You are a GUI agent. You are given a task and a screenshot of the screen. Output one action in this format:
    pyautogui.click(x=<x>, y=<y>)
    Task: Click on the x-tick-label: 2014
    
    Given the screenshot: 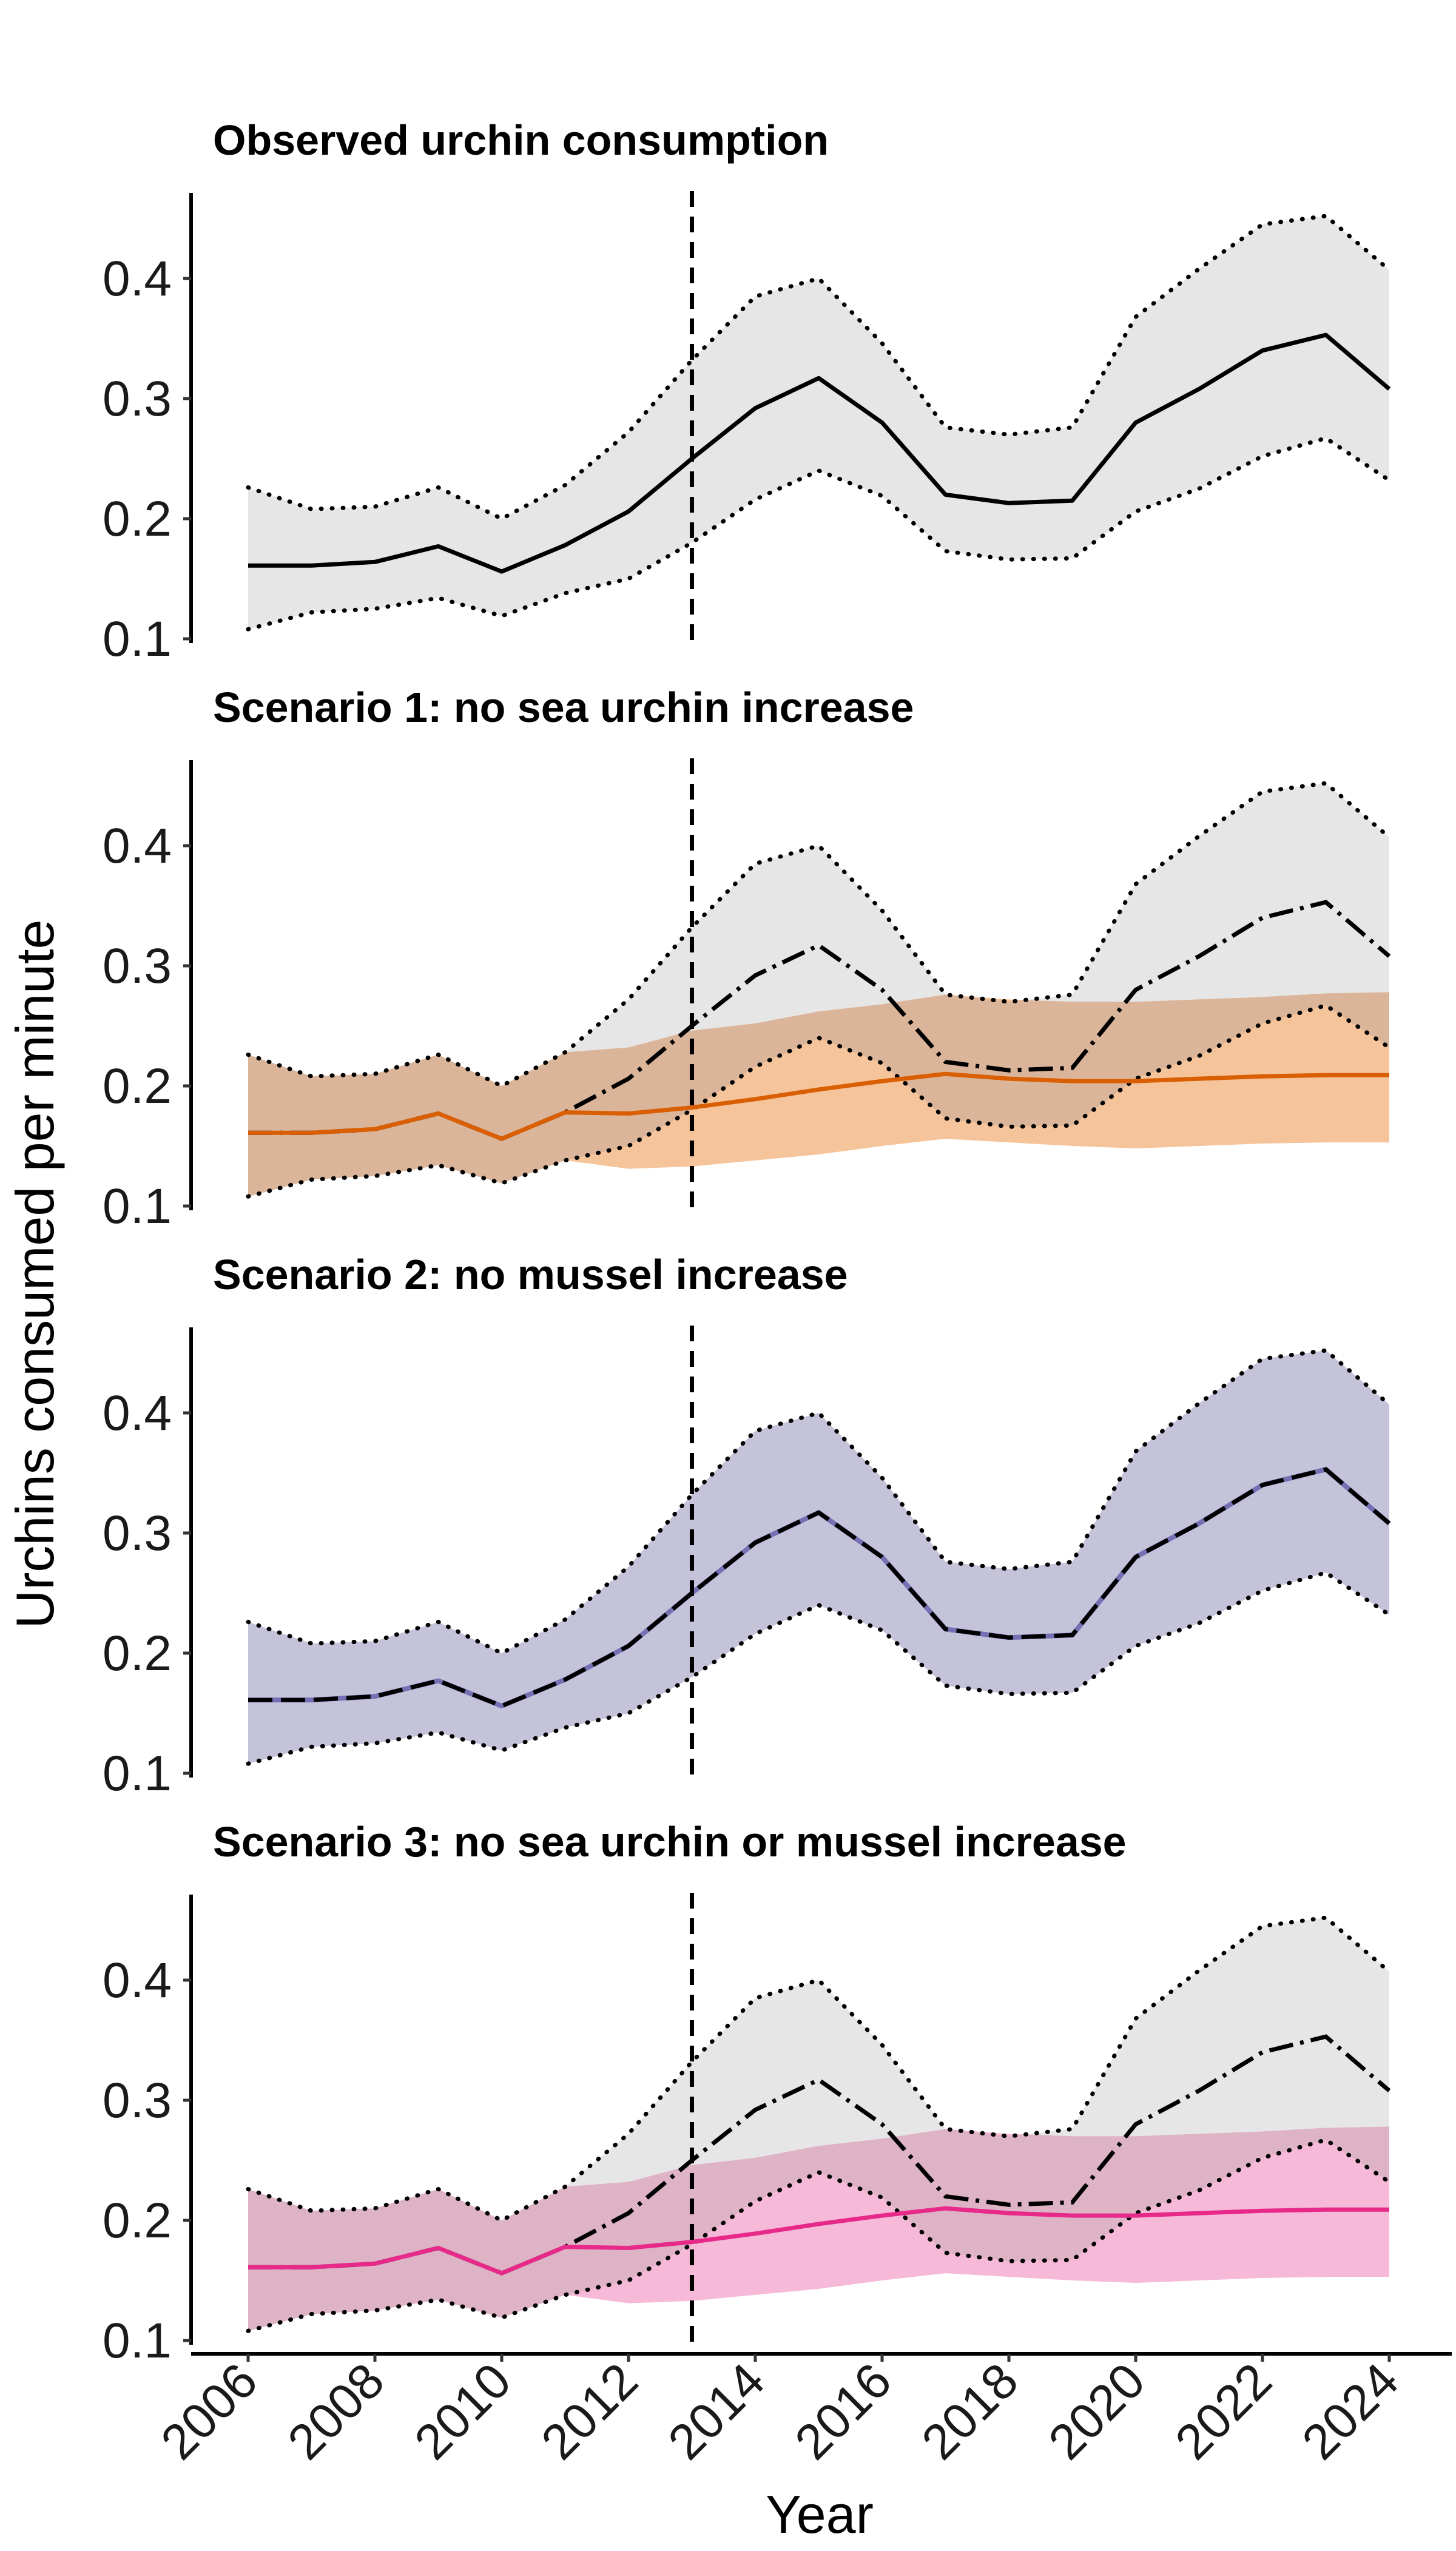 What is the action you would take?
    pyautogui.click(x=716, y=2411)
    